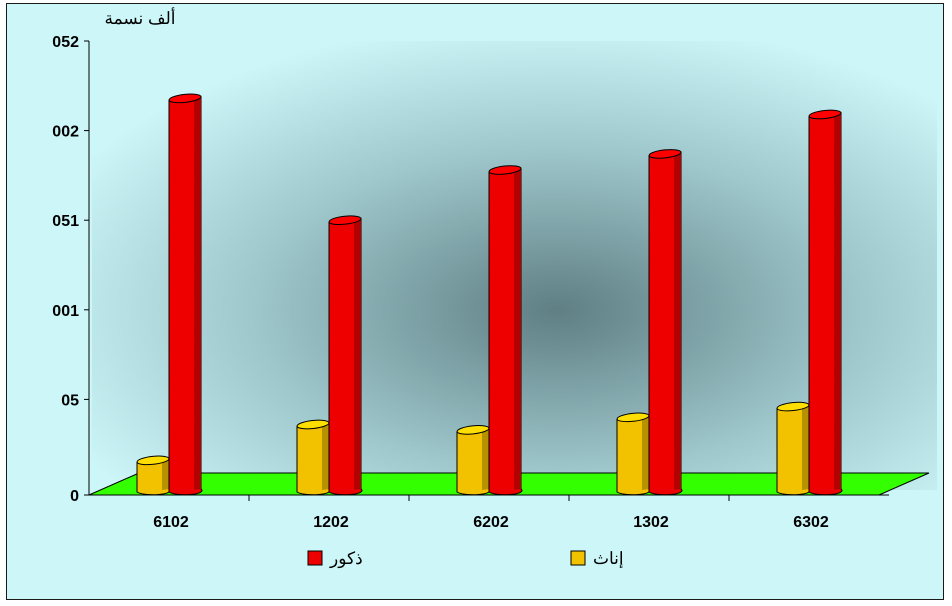 This screenshot has height=606, width=952. I want to click on x-tick-label: 6302, so click(811, 522).